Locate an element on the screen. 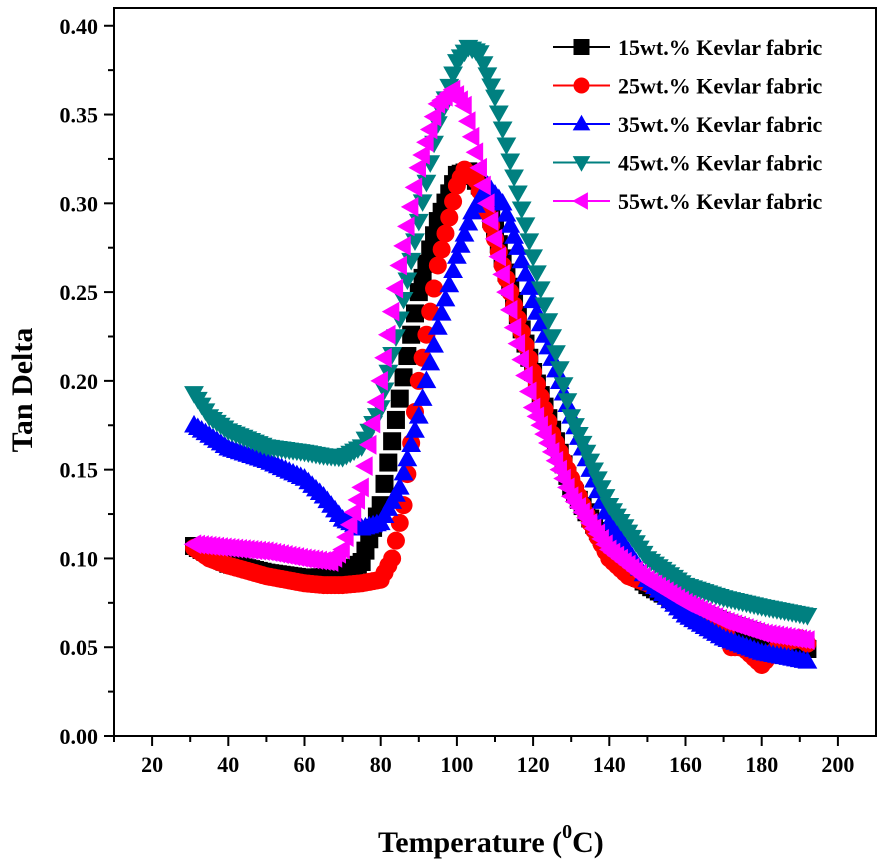  y-tick-label: 0.15 is located at coordinates (79, 470).